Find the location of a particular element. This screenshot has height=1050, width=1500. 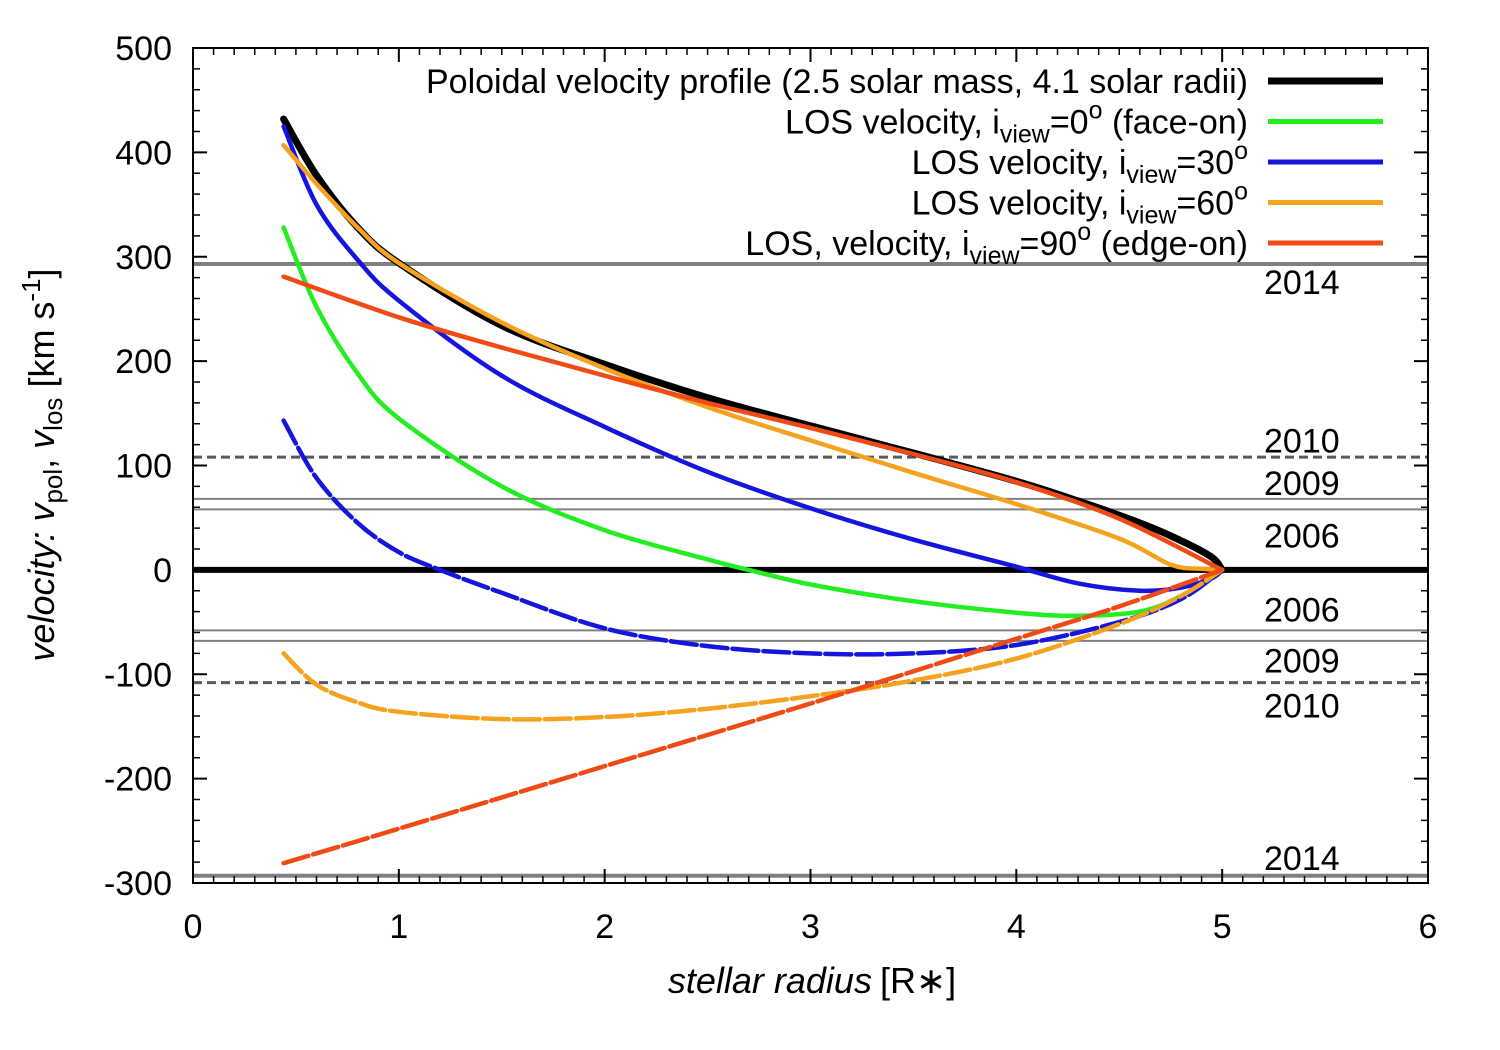

legend-text-part: =30 is located at coordinates (1205, 163).